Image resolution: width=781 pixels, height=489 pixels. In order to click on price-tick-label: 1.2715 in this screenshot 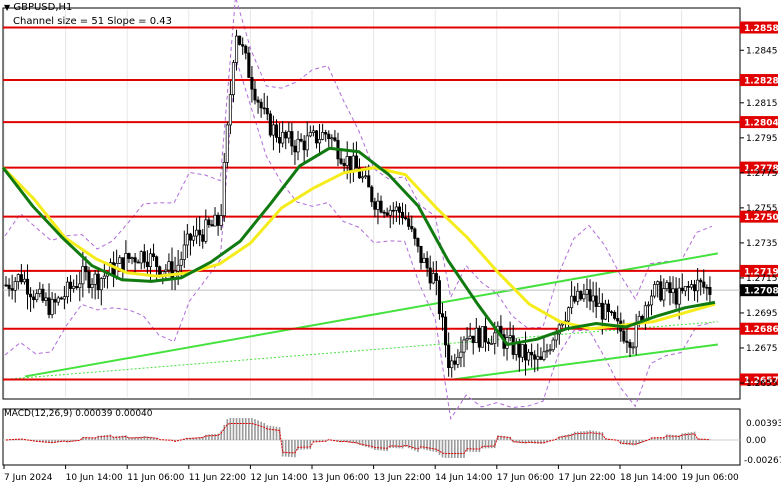, I will do `click(762, 279)`.